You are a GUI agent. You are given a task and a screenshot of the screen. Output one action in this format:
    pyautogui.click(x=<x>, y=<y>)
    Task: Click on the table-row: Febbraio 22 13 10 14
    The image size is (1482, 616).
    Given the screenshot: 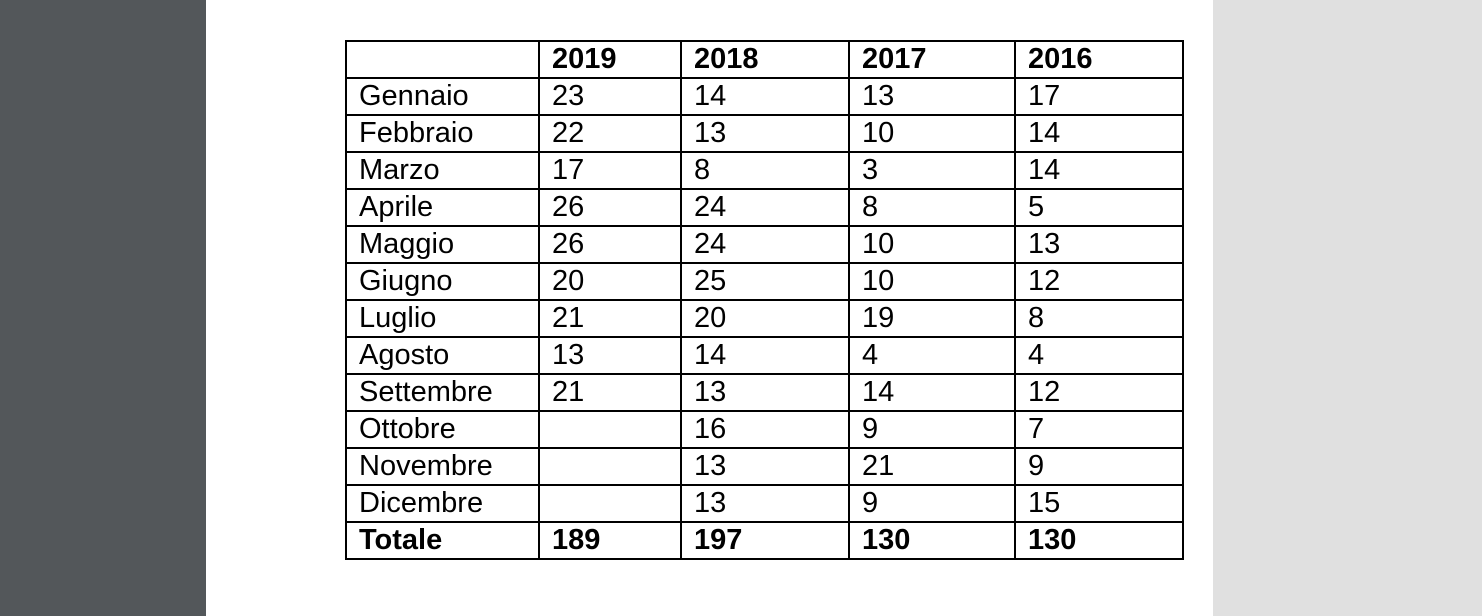 What is the action you would take?
    pyautogui.click(x=764, y=133)
    